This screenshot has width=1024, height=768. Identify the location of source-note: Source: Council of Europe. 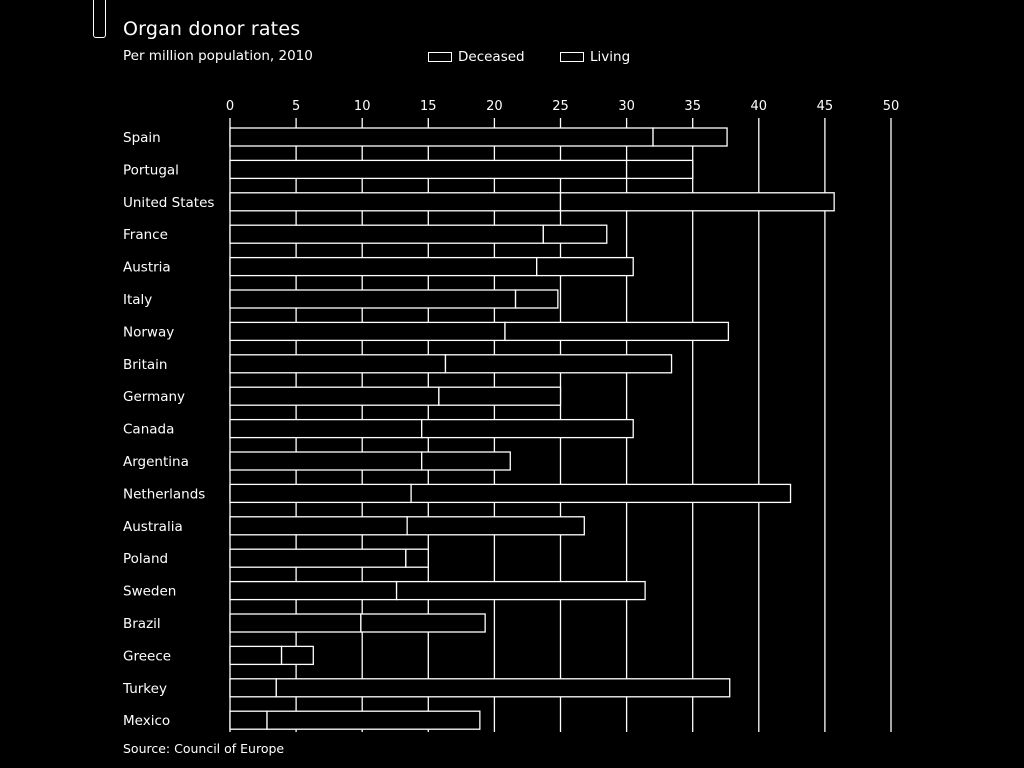
(204, 748).